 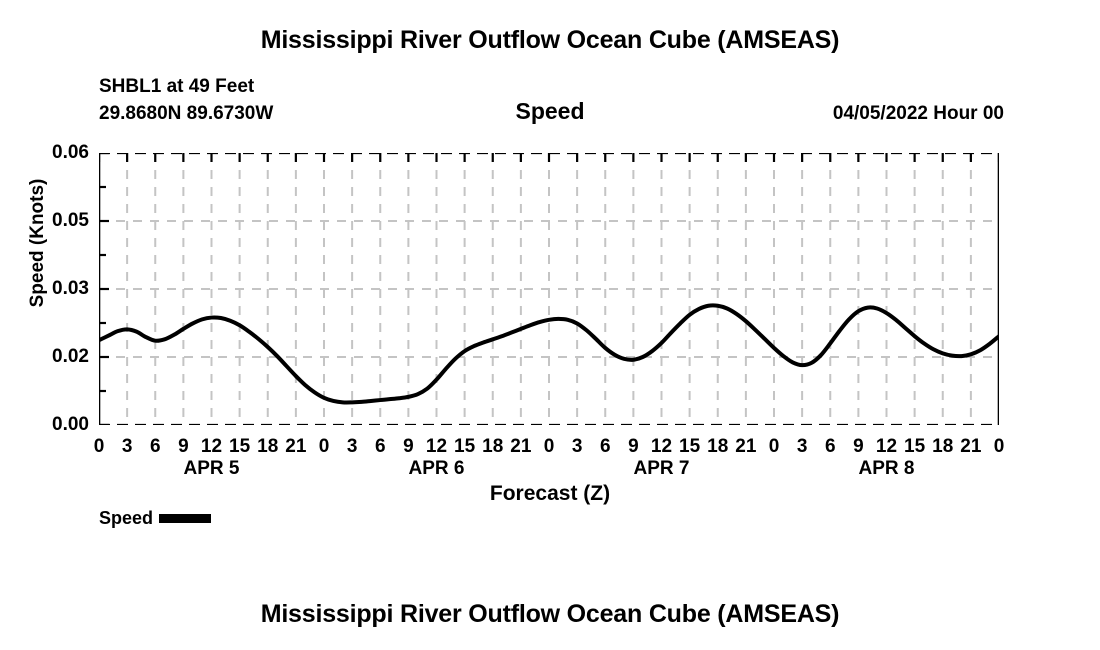 I want to click on x-axis-title: Forecast (Z), so click(x=550, y=493).